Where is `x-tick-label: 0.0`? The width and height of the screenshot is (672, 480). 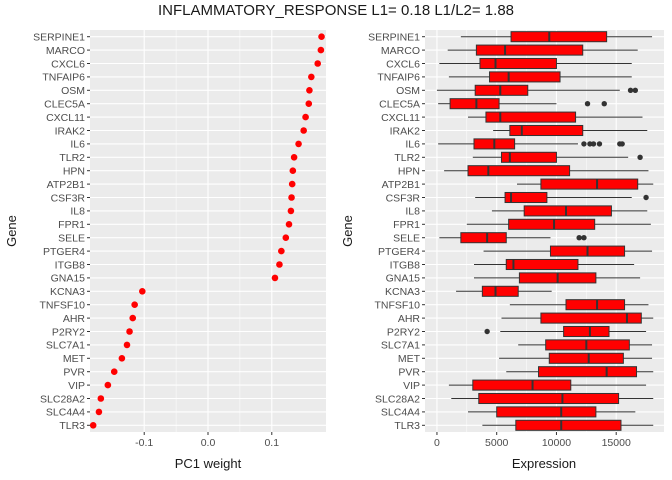 x-tick-label: 0.0 is located at coordinates (208, 443).